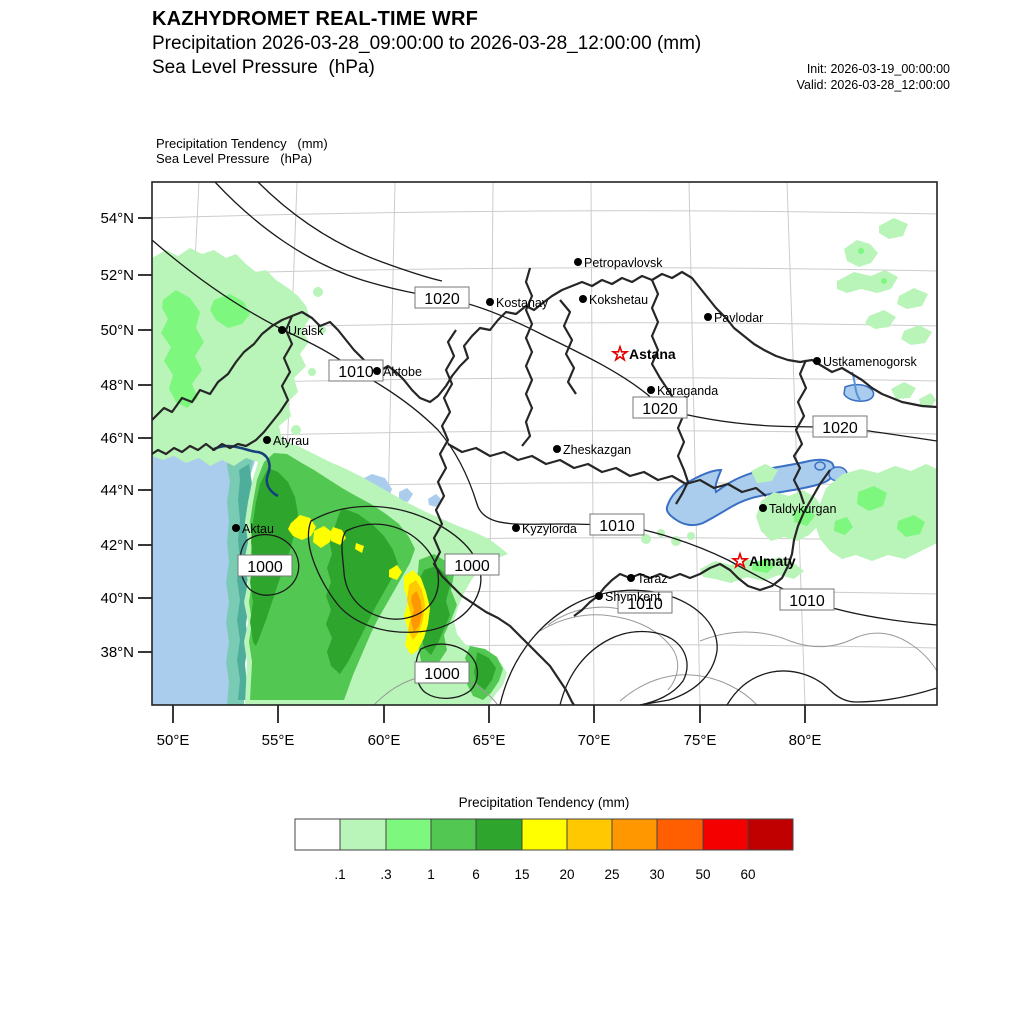 This screenshot has width=1024, height=1024. What do you see at coordinates (384, 740) in the screenshot?
I see `lon-tick-label: 60°E` at bounding box center [384, 740].